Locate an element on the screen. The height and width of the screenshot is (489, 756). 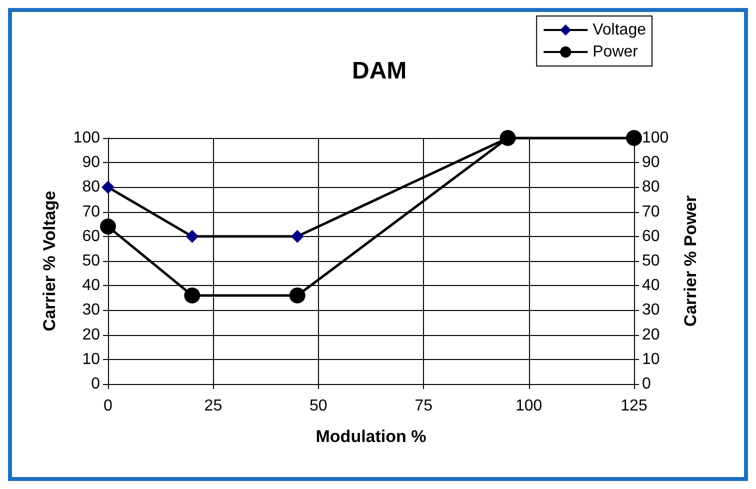
x-tick-label: 75 is located at coordinates (423, 406).